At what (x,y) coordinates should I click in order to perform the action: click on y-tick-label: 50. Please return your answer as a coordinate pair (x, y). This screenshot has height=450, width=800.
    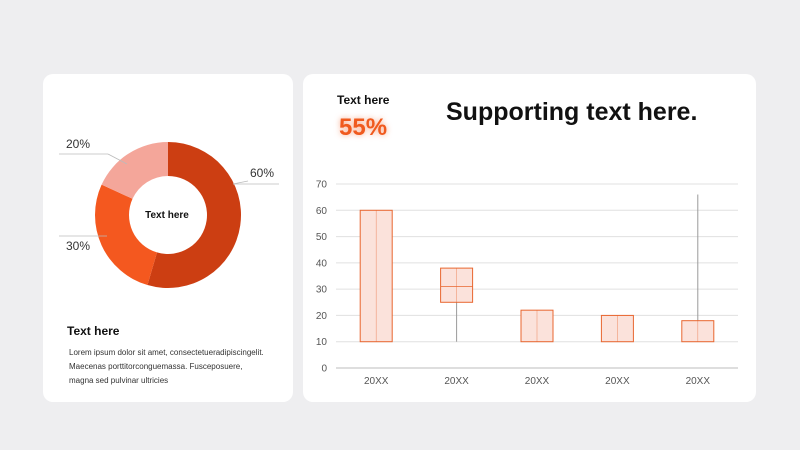
    Looking at the image, I should click on (322, 237).